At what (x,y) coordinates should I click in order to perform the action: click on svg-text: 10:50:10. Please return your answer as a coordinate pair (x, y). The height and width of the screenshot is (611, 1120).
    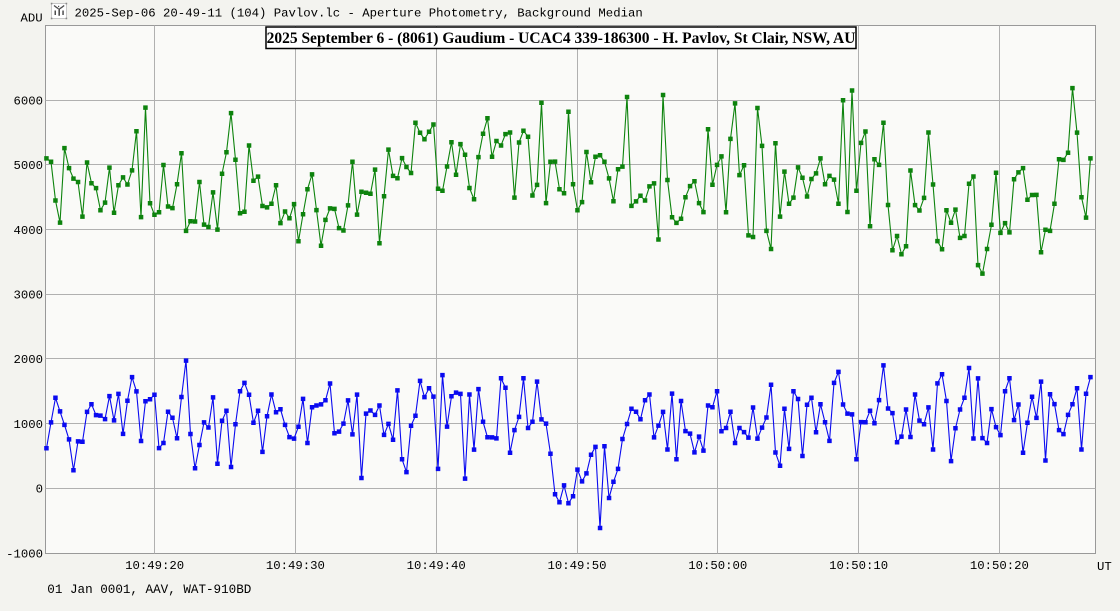
    Looking at the image, I should click on (858, 566).